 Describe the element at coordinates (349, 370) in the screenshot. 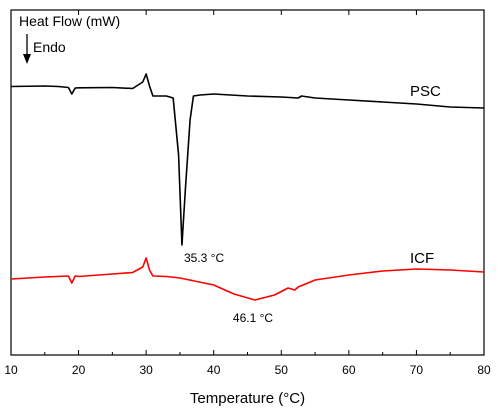

I see `x-tick-label: 60` at that location.